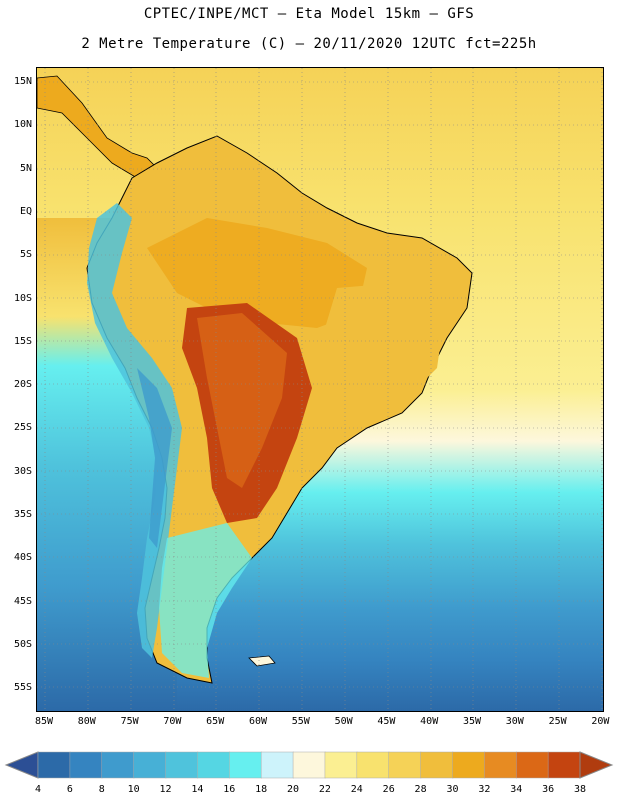 This screenshot has height=800, width=618. What do you see at coordinates (324, 789) in the screenshot?
I see `colorbar-label: 22` at bounding box center [324, 789].